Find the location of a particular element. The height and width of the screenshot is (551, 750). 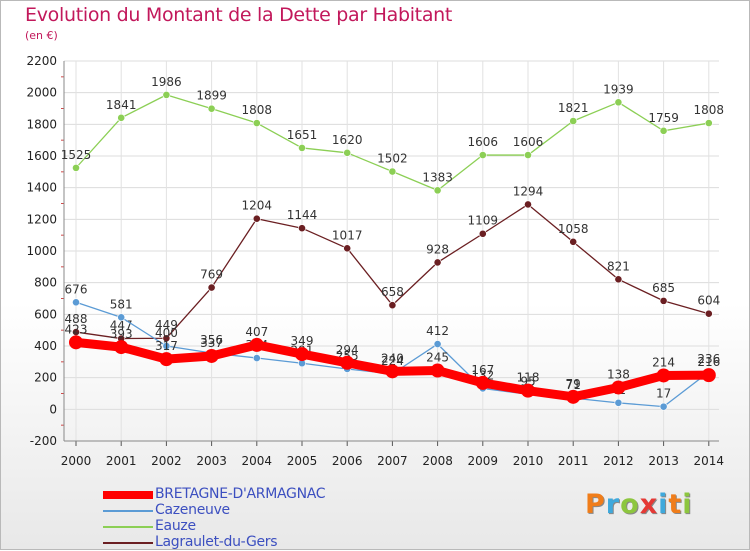

x-tick-label: 2002 is located at coordinates (166, 461).